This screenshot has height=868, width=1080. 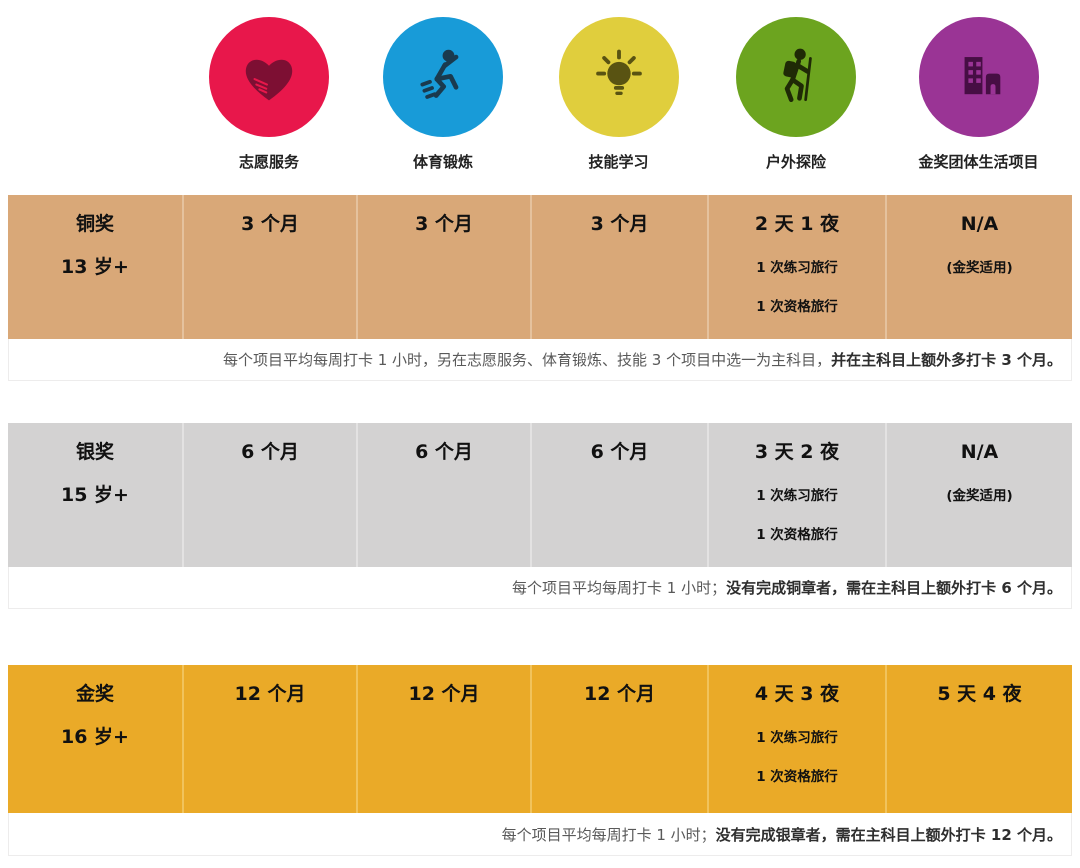 I want to click on note-text-bold: 没有完成铜章者，需在主科目上额外打卡 6 个月。, so click(x=894, y=588).